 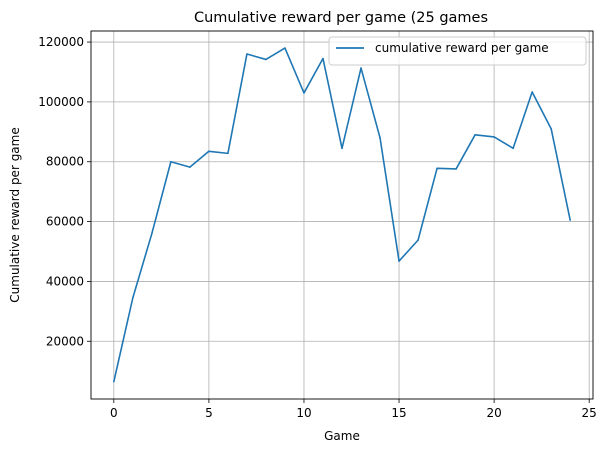 What do you see at coordinates (61, 42) in the screenshot?
I see `y-tick-label: 120000` at bounding box center [61, 42].